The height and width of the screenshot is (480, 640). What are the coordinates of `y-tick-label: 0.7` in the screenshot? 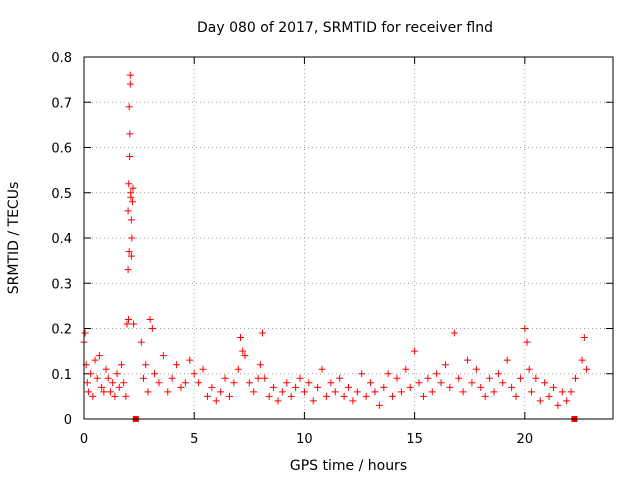 It's located at (61, 103).